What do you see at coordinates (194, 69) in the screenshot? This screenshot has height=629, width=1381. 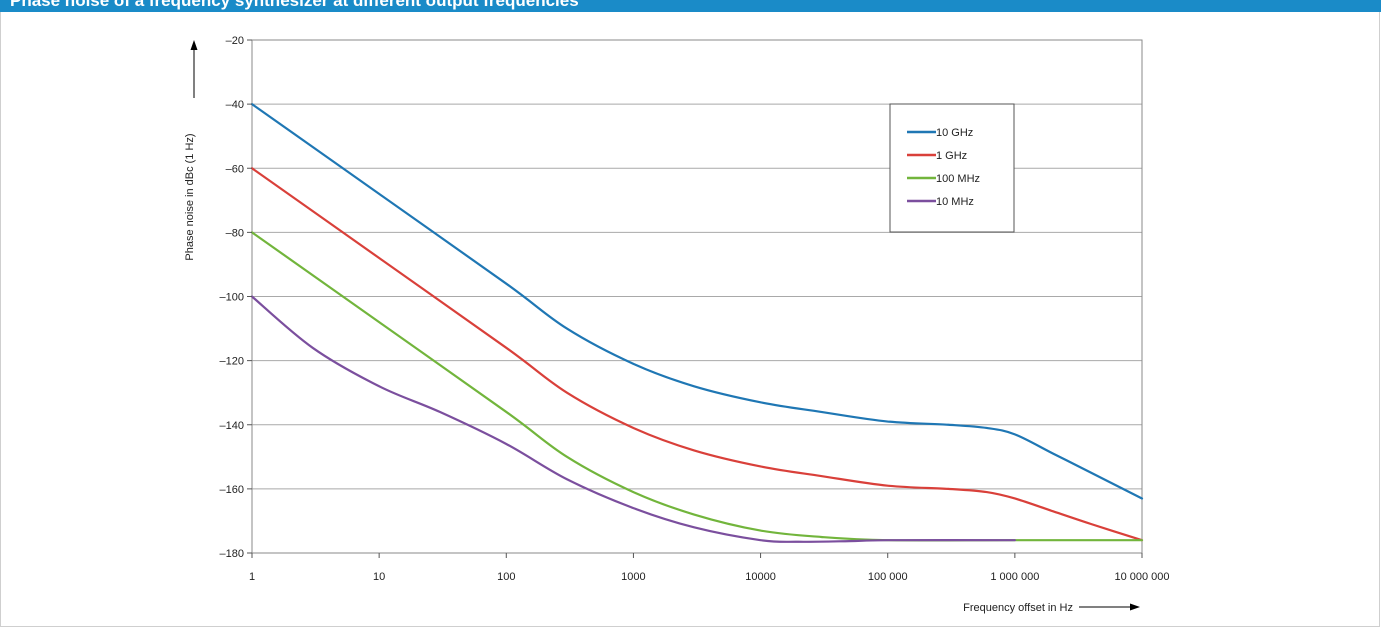 I see `y-axis-arrow` at bounding box center [194, 69].